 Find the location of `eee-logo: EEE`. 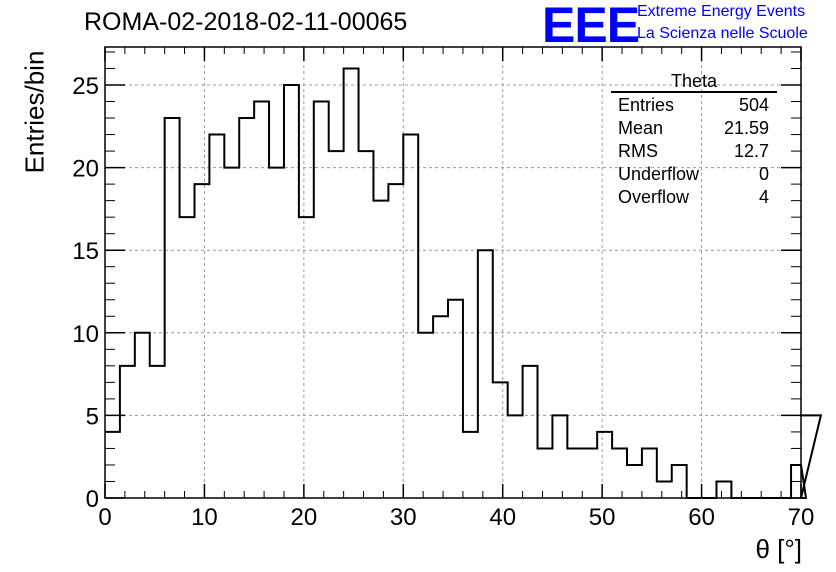

eee-logo: EEE is located at coordinates (591, 26).